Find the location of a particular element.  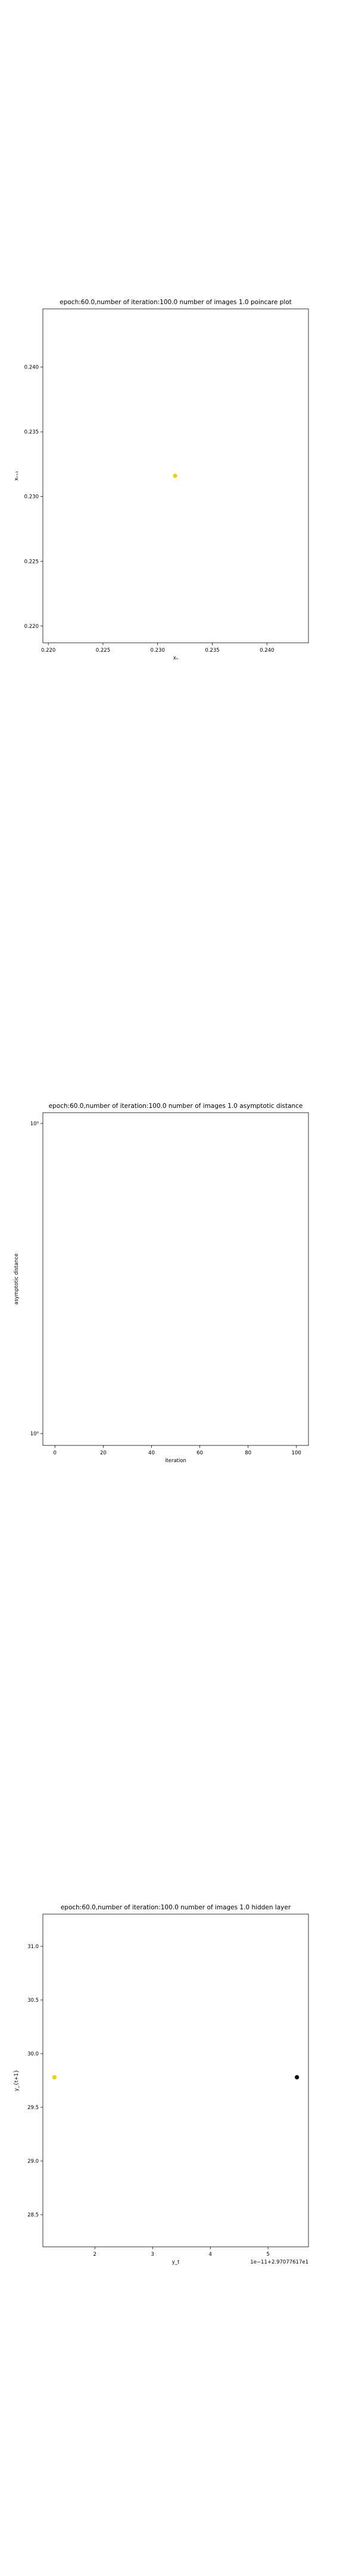

x-tick-label: 3 is located at coordinates (153, 2255).